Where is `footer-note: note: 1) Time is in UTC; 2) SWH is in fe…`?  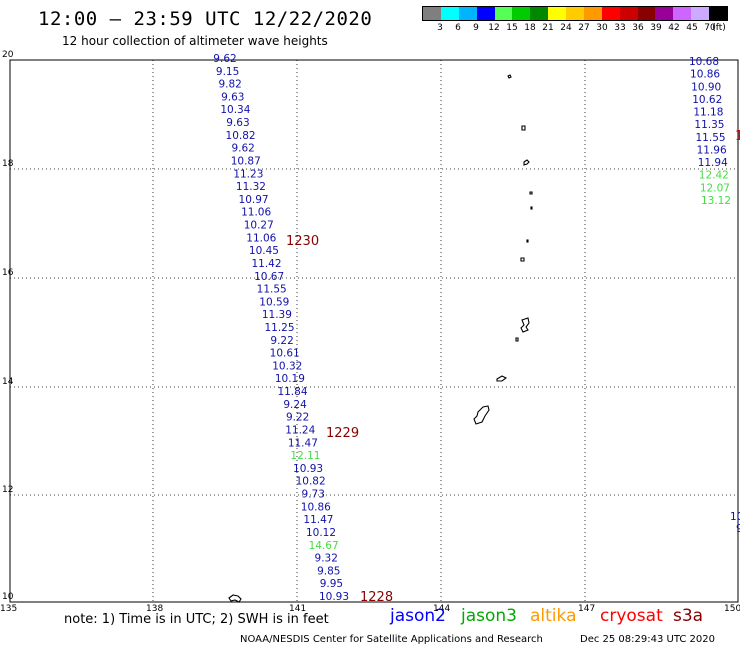
footer-note: note: 1) Time is in UTC; 2) SWH is in fe… is located at coordinates (196, 619).